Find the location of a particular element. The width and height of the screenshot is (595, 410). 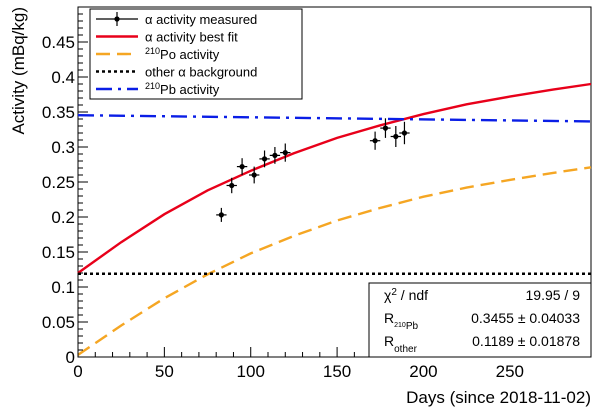

x-tick-label: 0 is located at coordinates (77, 371).